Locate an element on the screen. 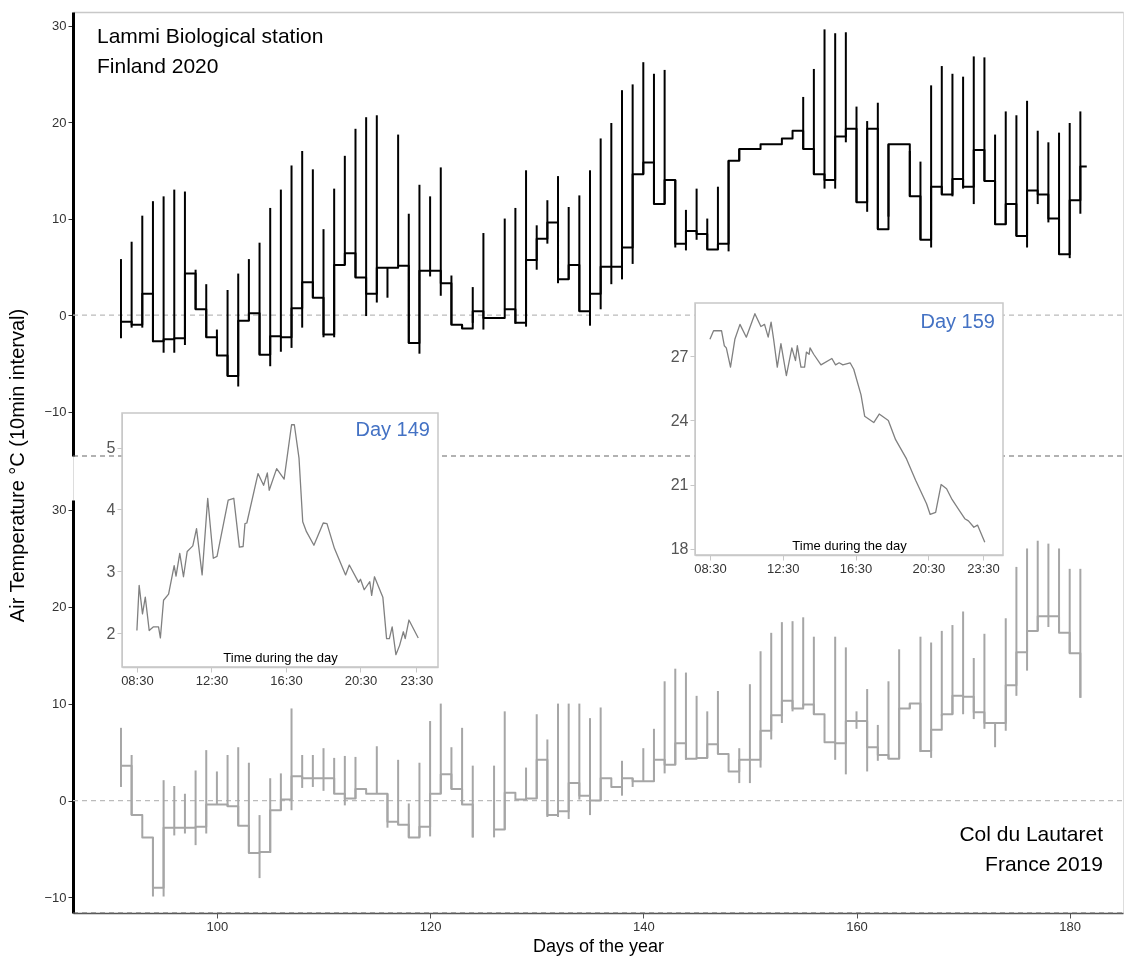 Image resolution: width=1127 pixels, height=963 pixels. y-tick-label: 27 is located at coordinates (679, 356).